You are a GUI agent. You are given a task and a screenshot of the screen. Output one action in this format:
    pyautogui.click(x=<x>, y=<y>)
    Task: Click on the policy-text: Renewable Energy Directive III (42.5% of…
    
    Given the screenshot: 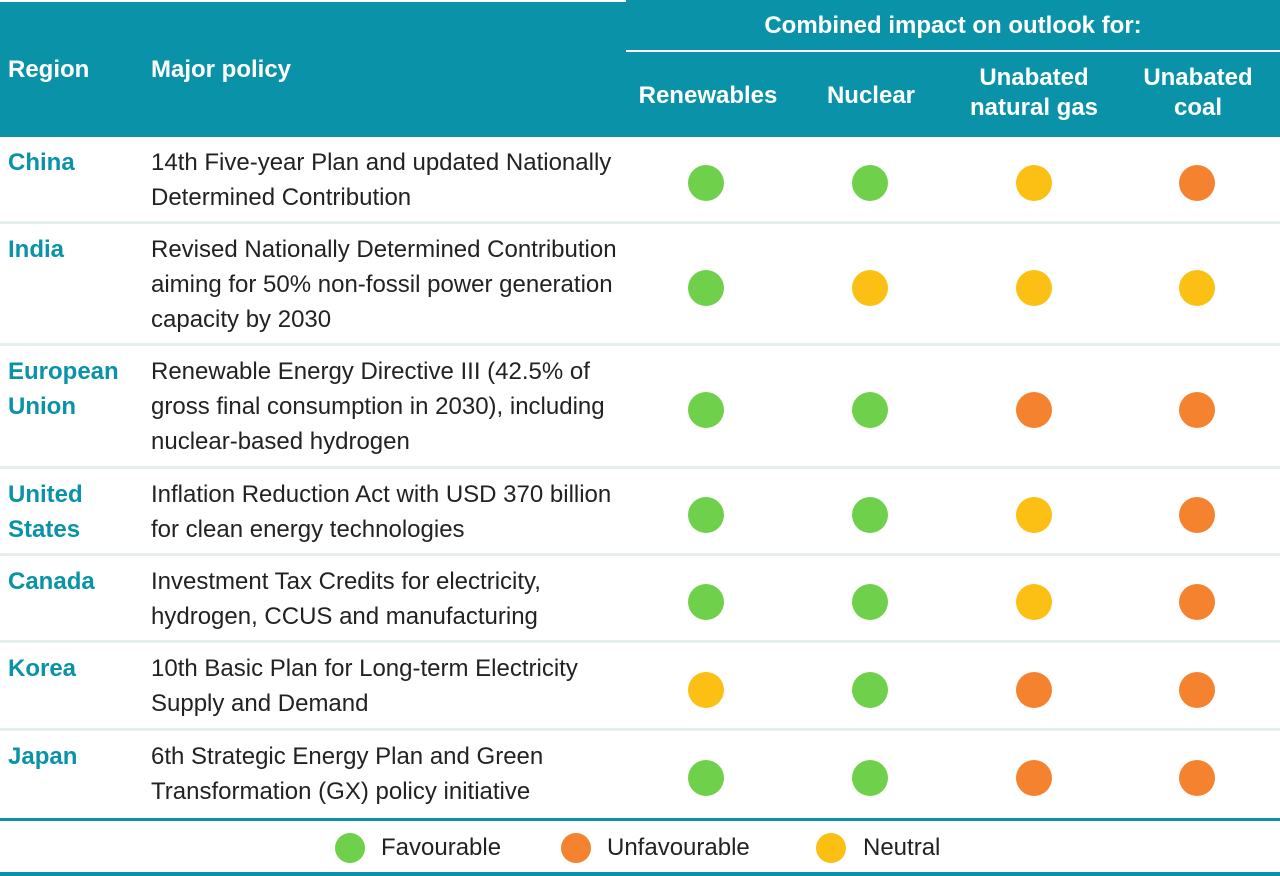 What is the action you would take?
    pyautogui.click(x=378, y=406)
    